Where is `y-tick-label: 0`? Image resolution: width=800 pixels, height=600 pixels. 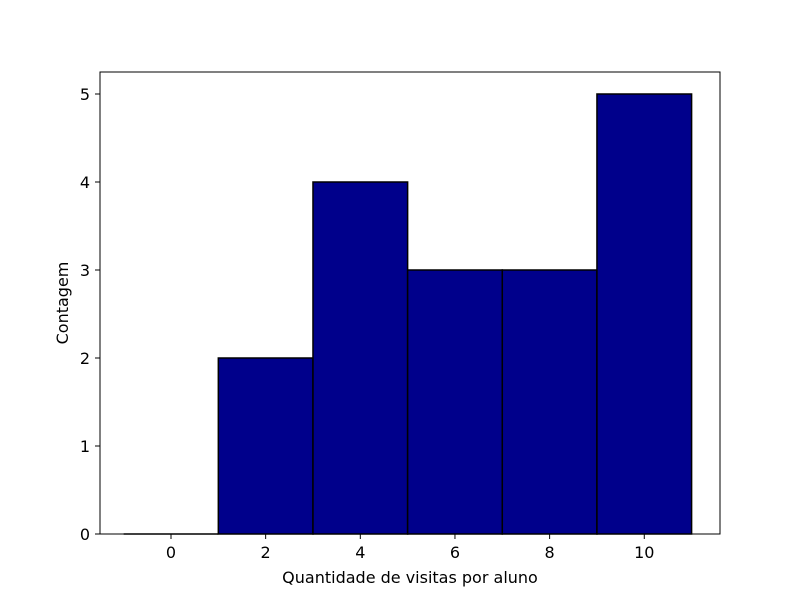 y-tick-label: 0 is located at coordinates (85, 534).